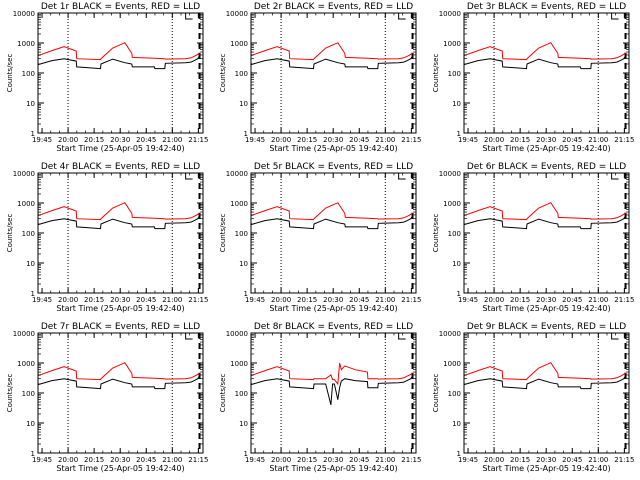 The width and height of the screenshot is (640, 480). What do you see at coordinates (120, 327) in the screenshot?
I see `chart-title: Det 7r BLACK = Events, RED = LLD` at bounding box center [120, 327].